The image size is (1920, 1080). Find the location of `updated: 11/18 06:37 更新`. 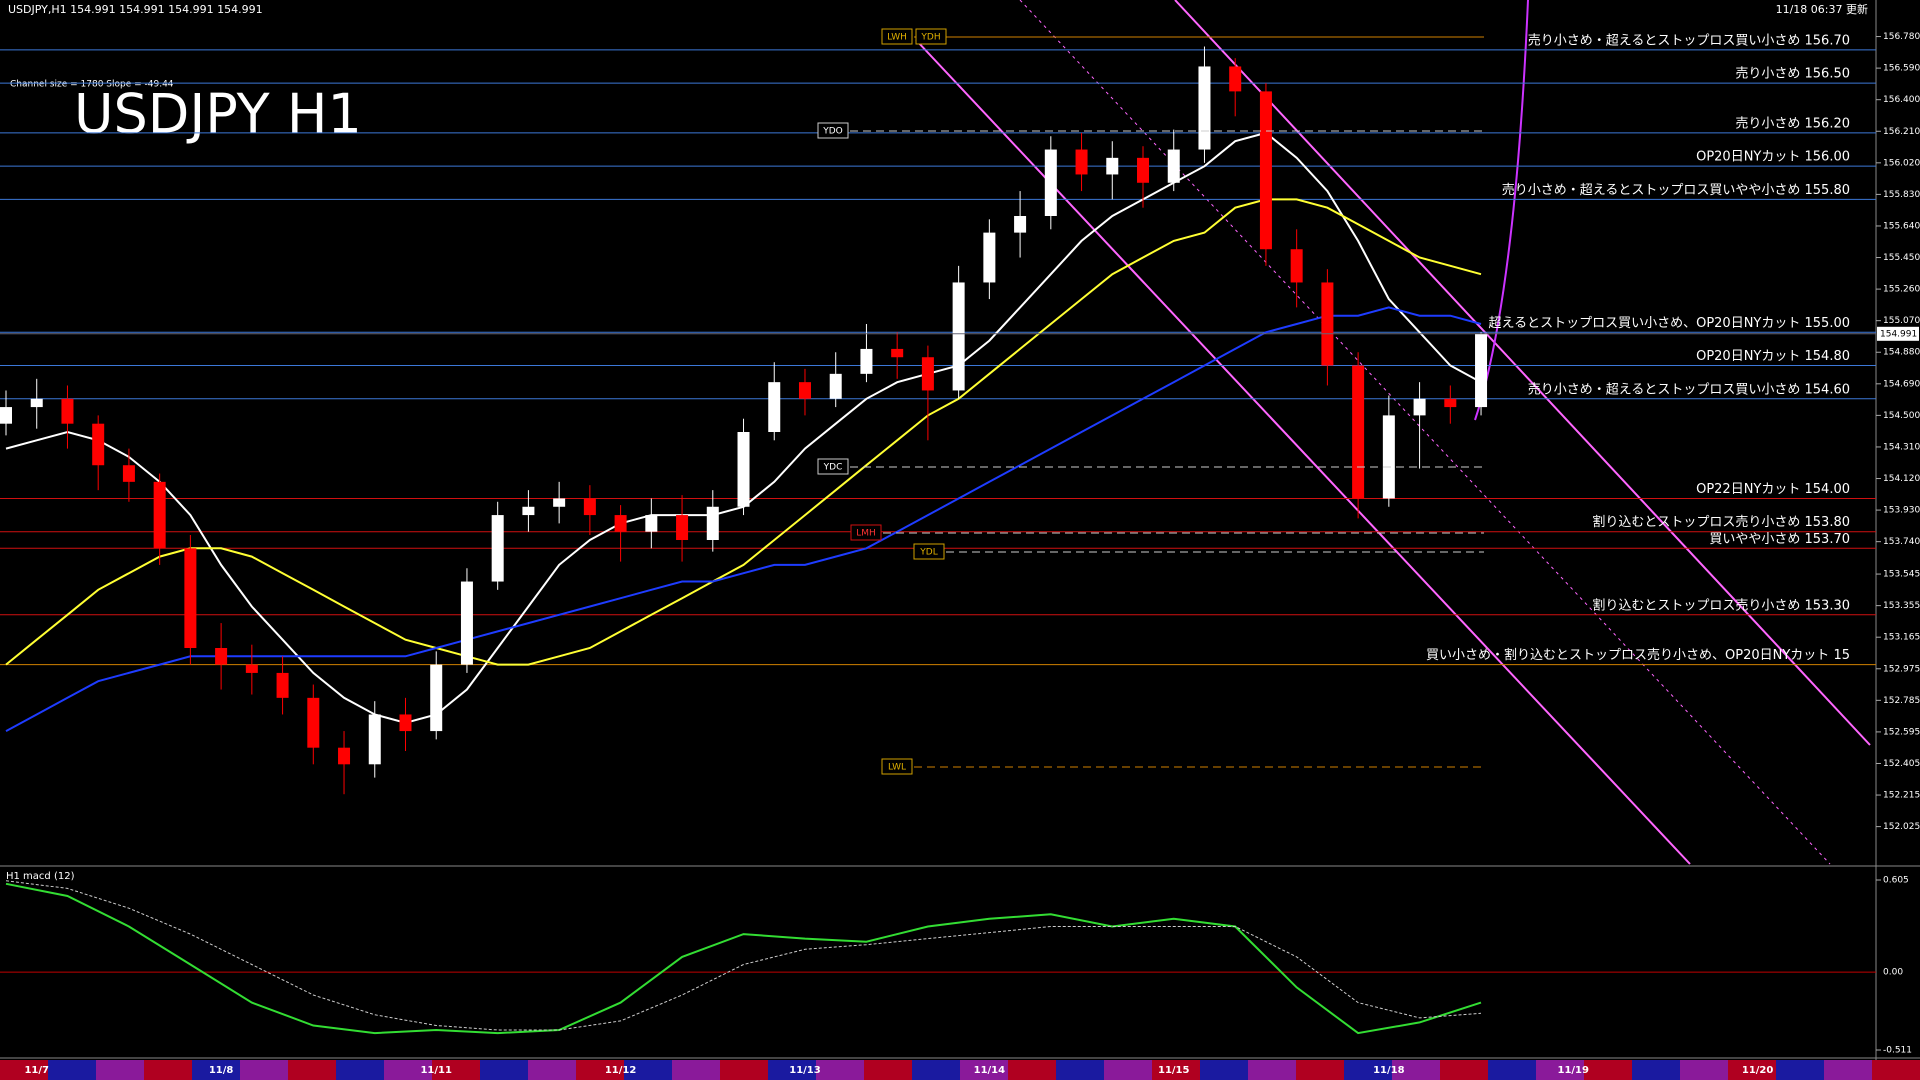

updated: 11/18 06:37 更新 is located at coordinates (1822, 9).